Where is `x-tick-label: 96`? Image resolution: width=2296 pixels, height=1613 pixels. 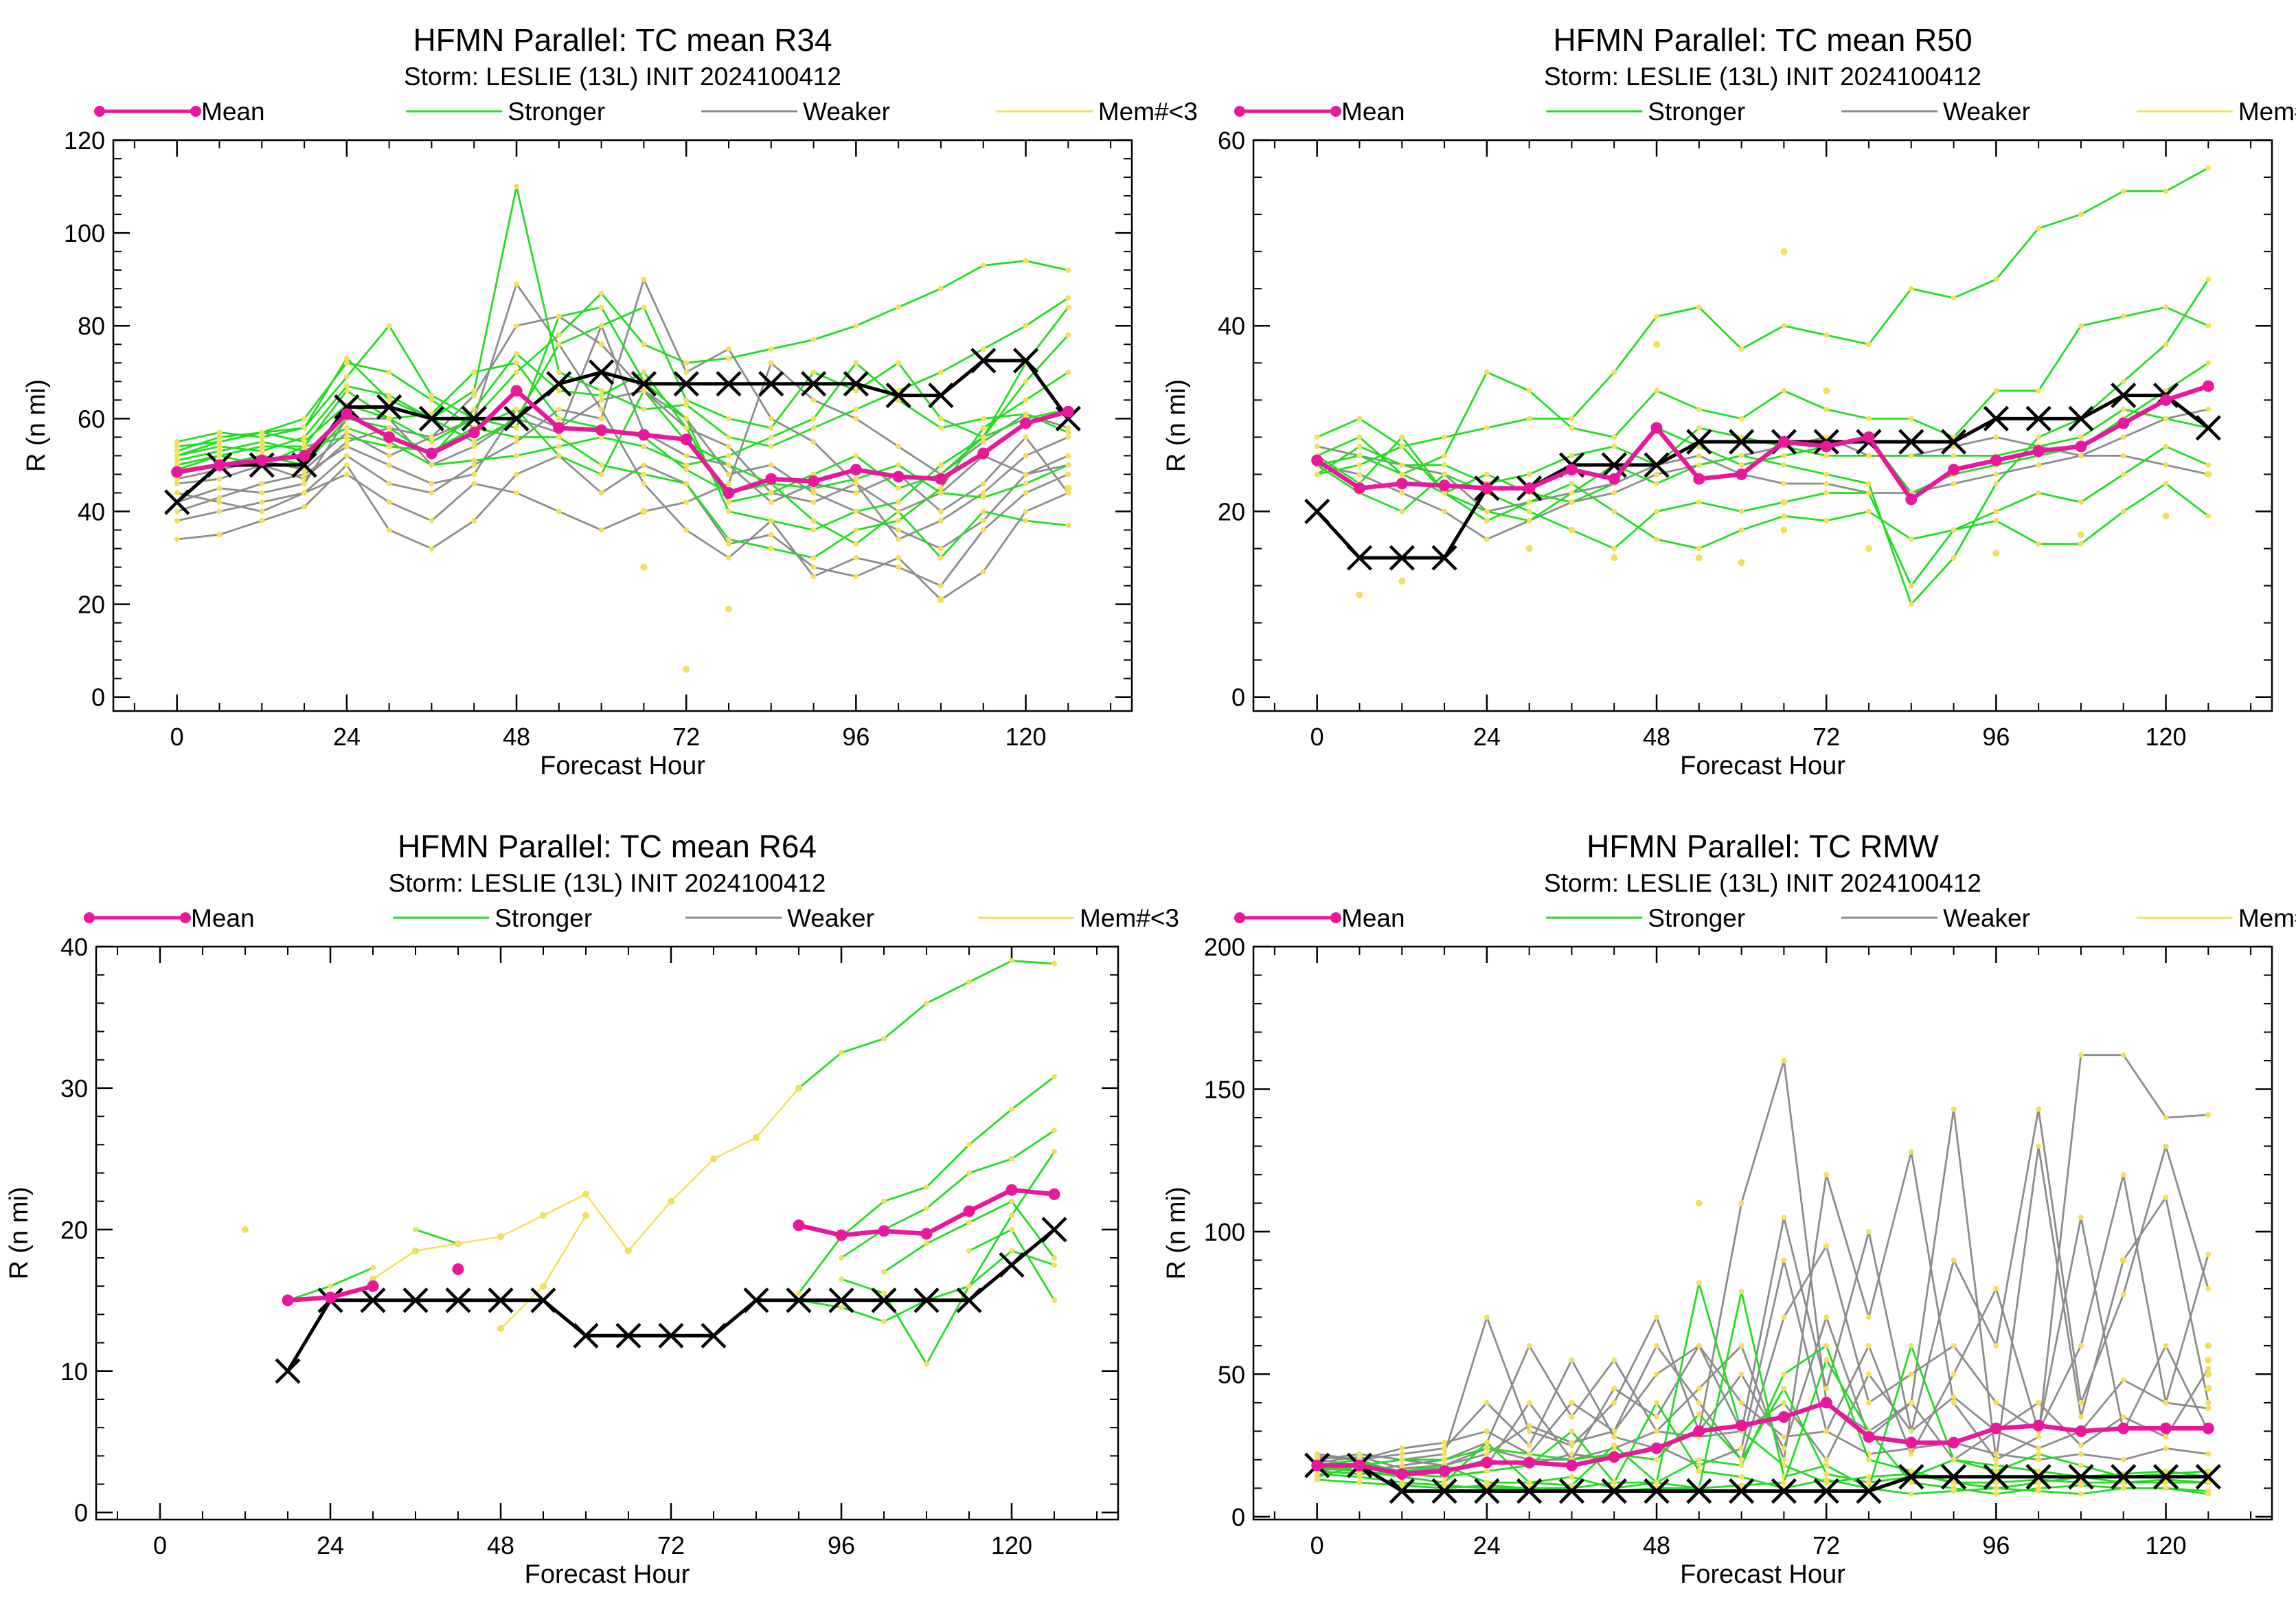
x-tick-label: 96 is located at coordinates (1996, 737).